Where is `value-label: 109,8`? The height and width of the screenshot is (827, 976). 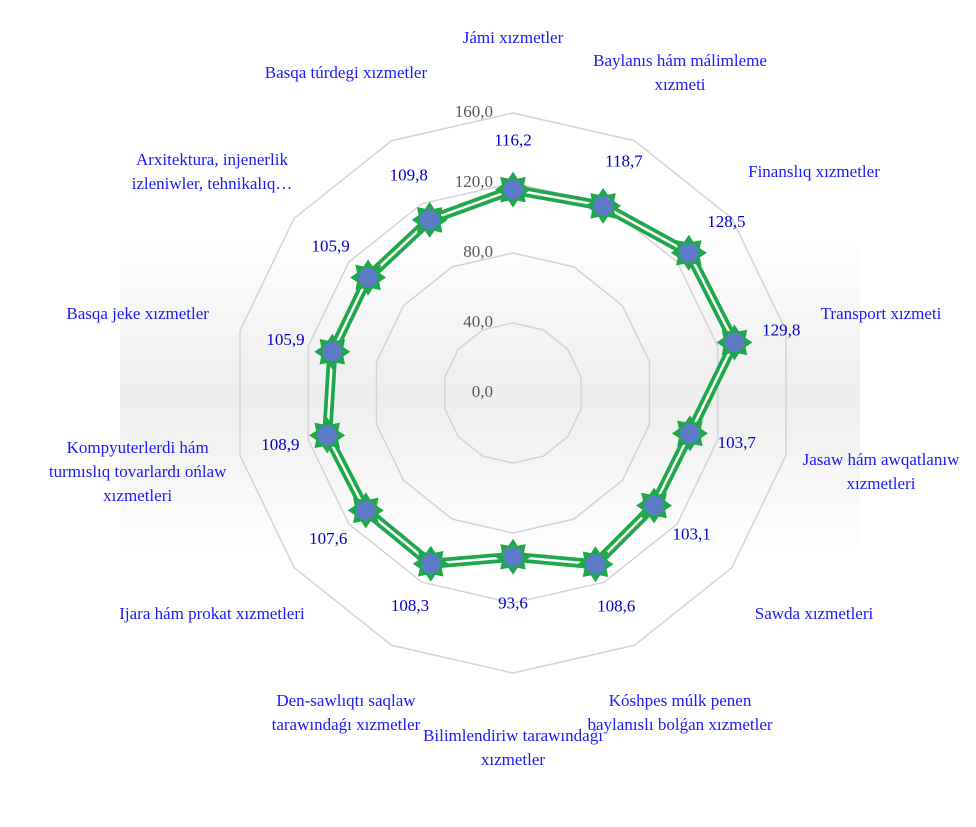
value-label: 109,8 is located at coordinates (409, 175).